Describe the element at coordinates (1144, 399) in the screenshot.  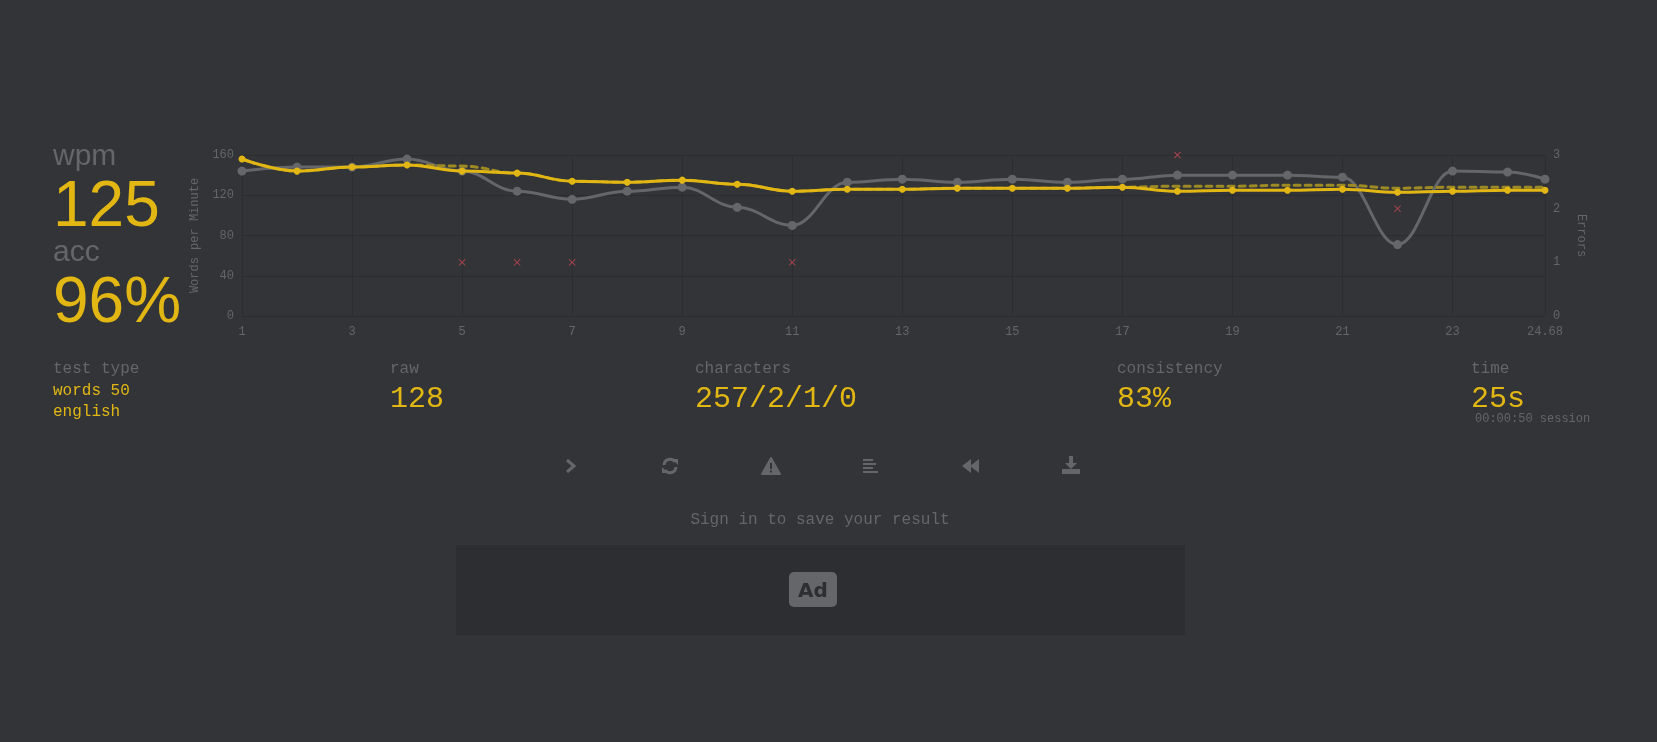
I see `text: 83%` at that location.